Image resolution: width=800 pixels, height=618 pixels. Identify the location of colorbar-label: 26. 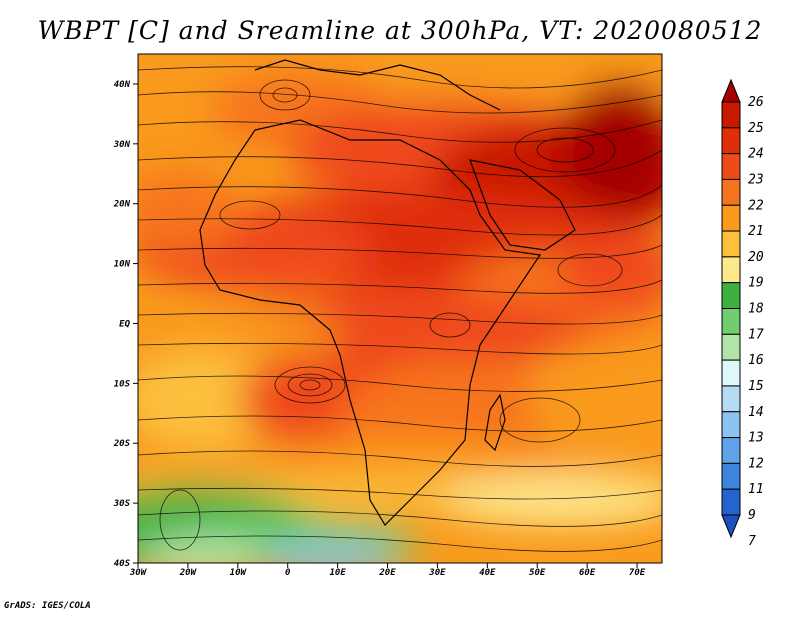
(756, 102).